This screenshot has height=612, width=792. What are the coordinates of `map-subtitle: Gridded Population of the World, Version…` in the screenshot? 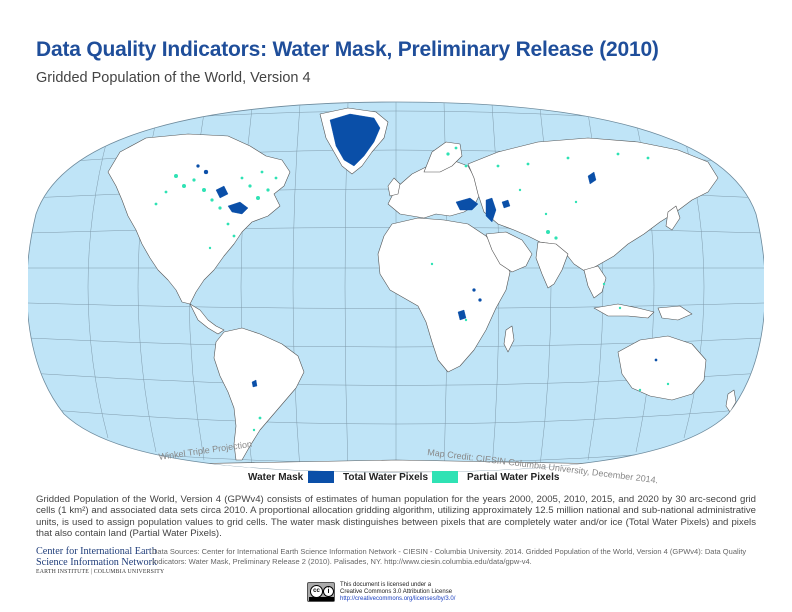 It's located at (173, 78).